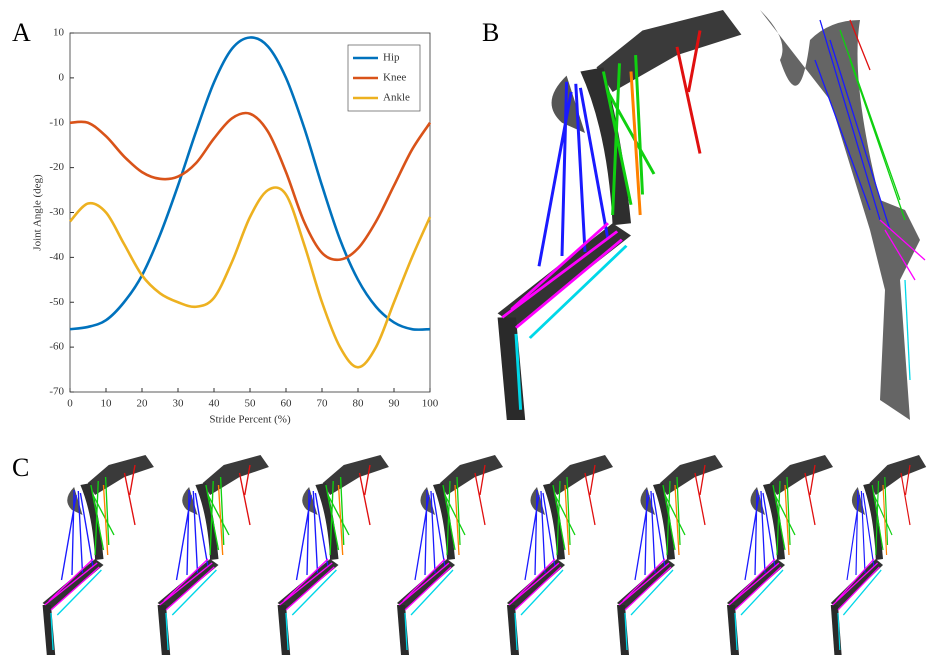 Image resolution: width=927 pixels, height=665 pixels. Describe the element at coordinates (56, 302) in the screenshot. I see `y-tick-label: -50` at that location.